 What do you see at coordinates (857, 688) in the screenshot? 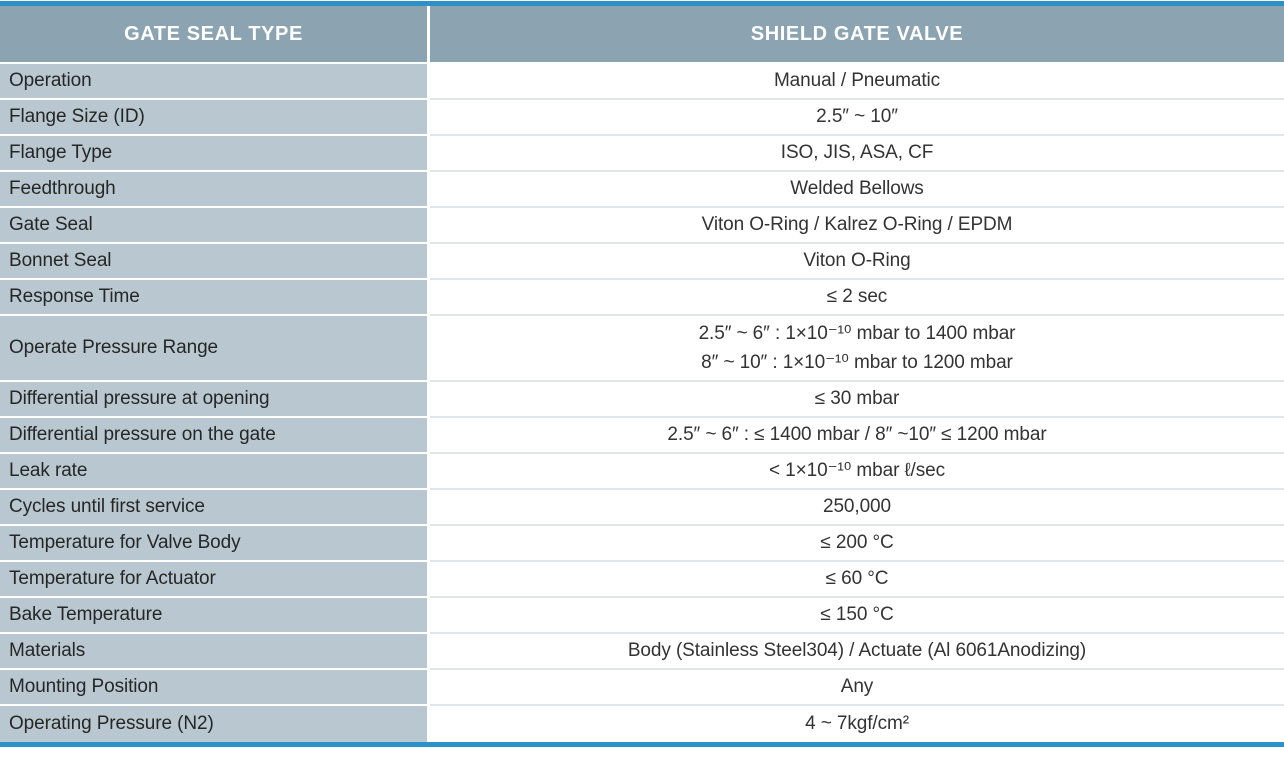
I see `row-value: Any` at bounding box center [857, 688].